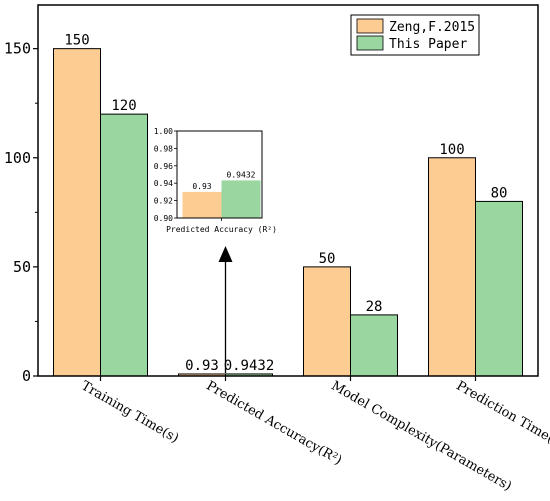 Image resolution: width=550 pixels, height=501 pixels. Describe the element at coordinates (249, 366) in the screenshot. I see `bar-value-label: 0.9432` at that location.